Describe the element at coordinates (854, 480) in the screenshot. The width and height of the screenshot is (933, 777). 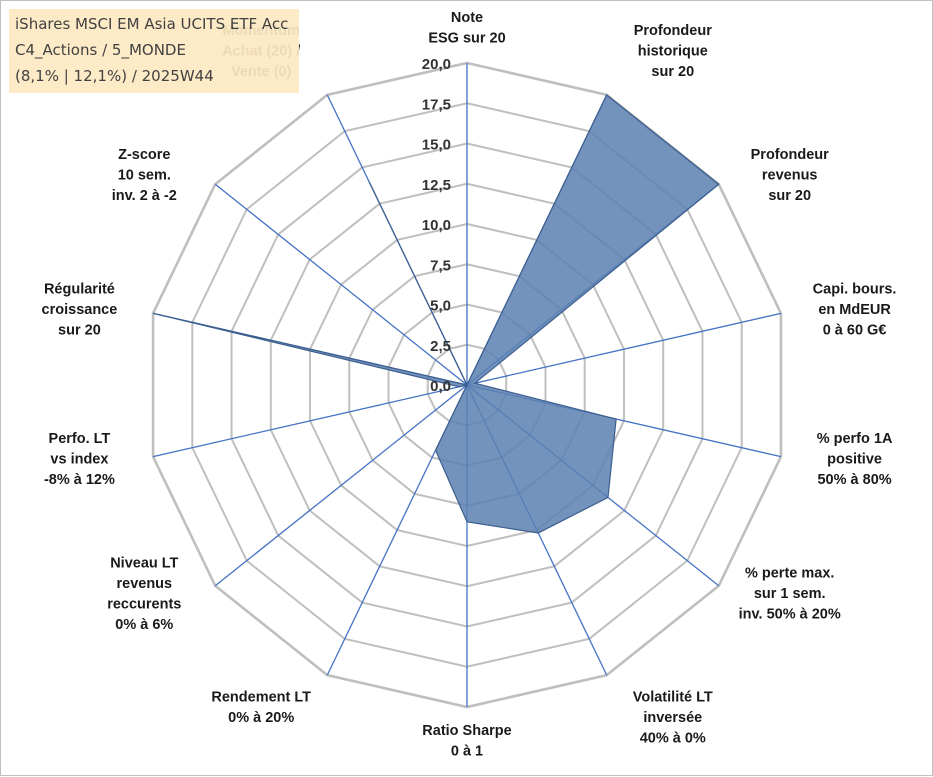
I see `axis-label-line: 50% à 80%` at that location.